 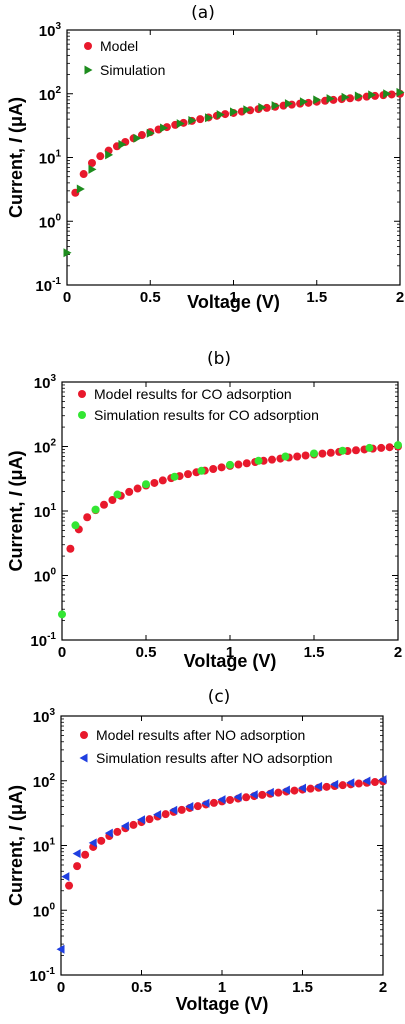 I want to click on legend-label-series-1: Model results for CO adsorption, so click(x=193, y=394).